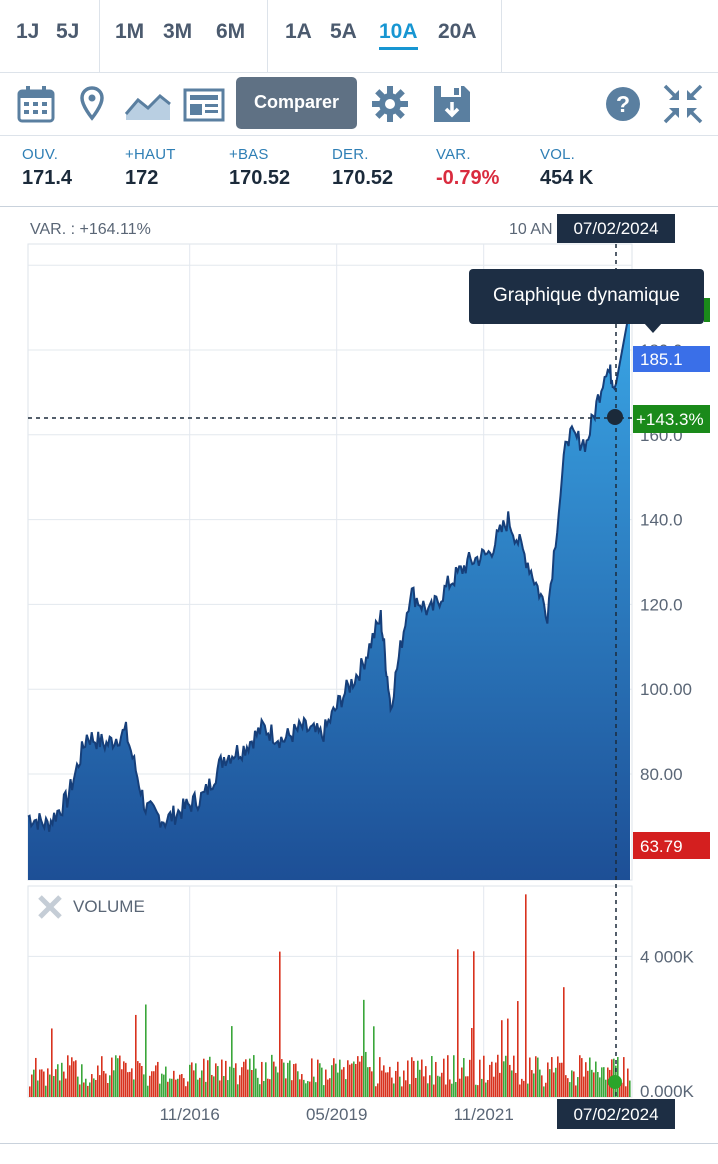 This screenshot has width=718, height=1164. What do you see at coordinates (623, 104) in the screenshot?
I see `help-icon: ?` at bounding box center [623, 104].